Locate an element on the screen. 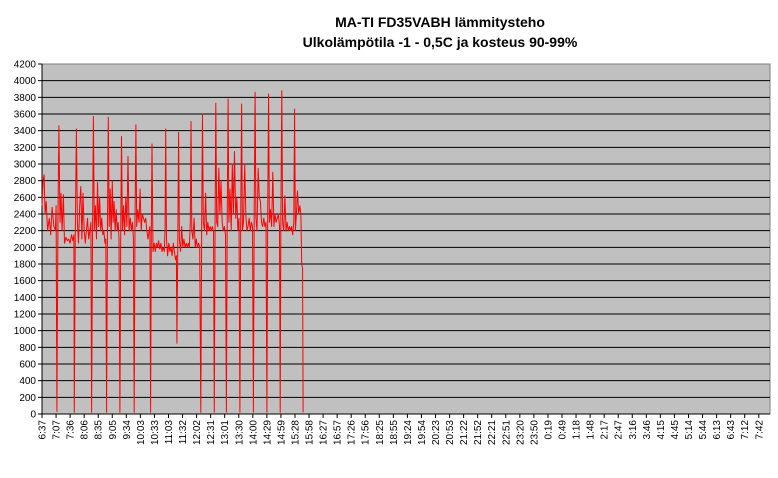 The width and height of the screenshot is (778, 478). ytick-label: 2800 is located at coordinates (25, 181).